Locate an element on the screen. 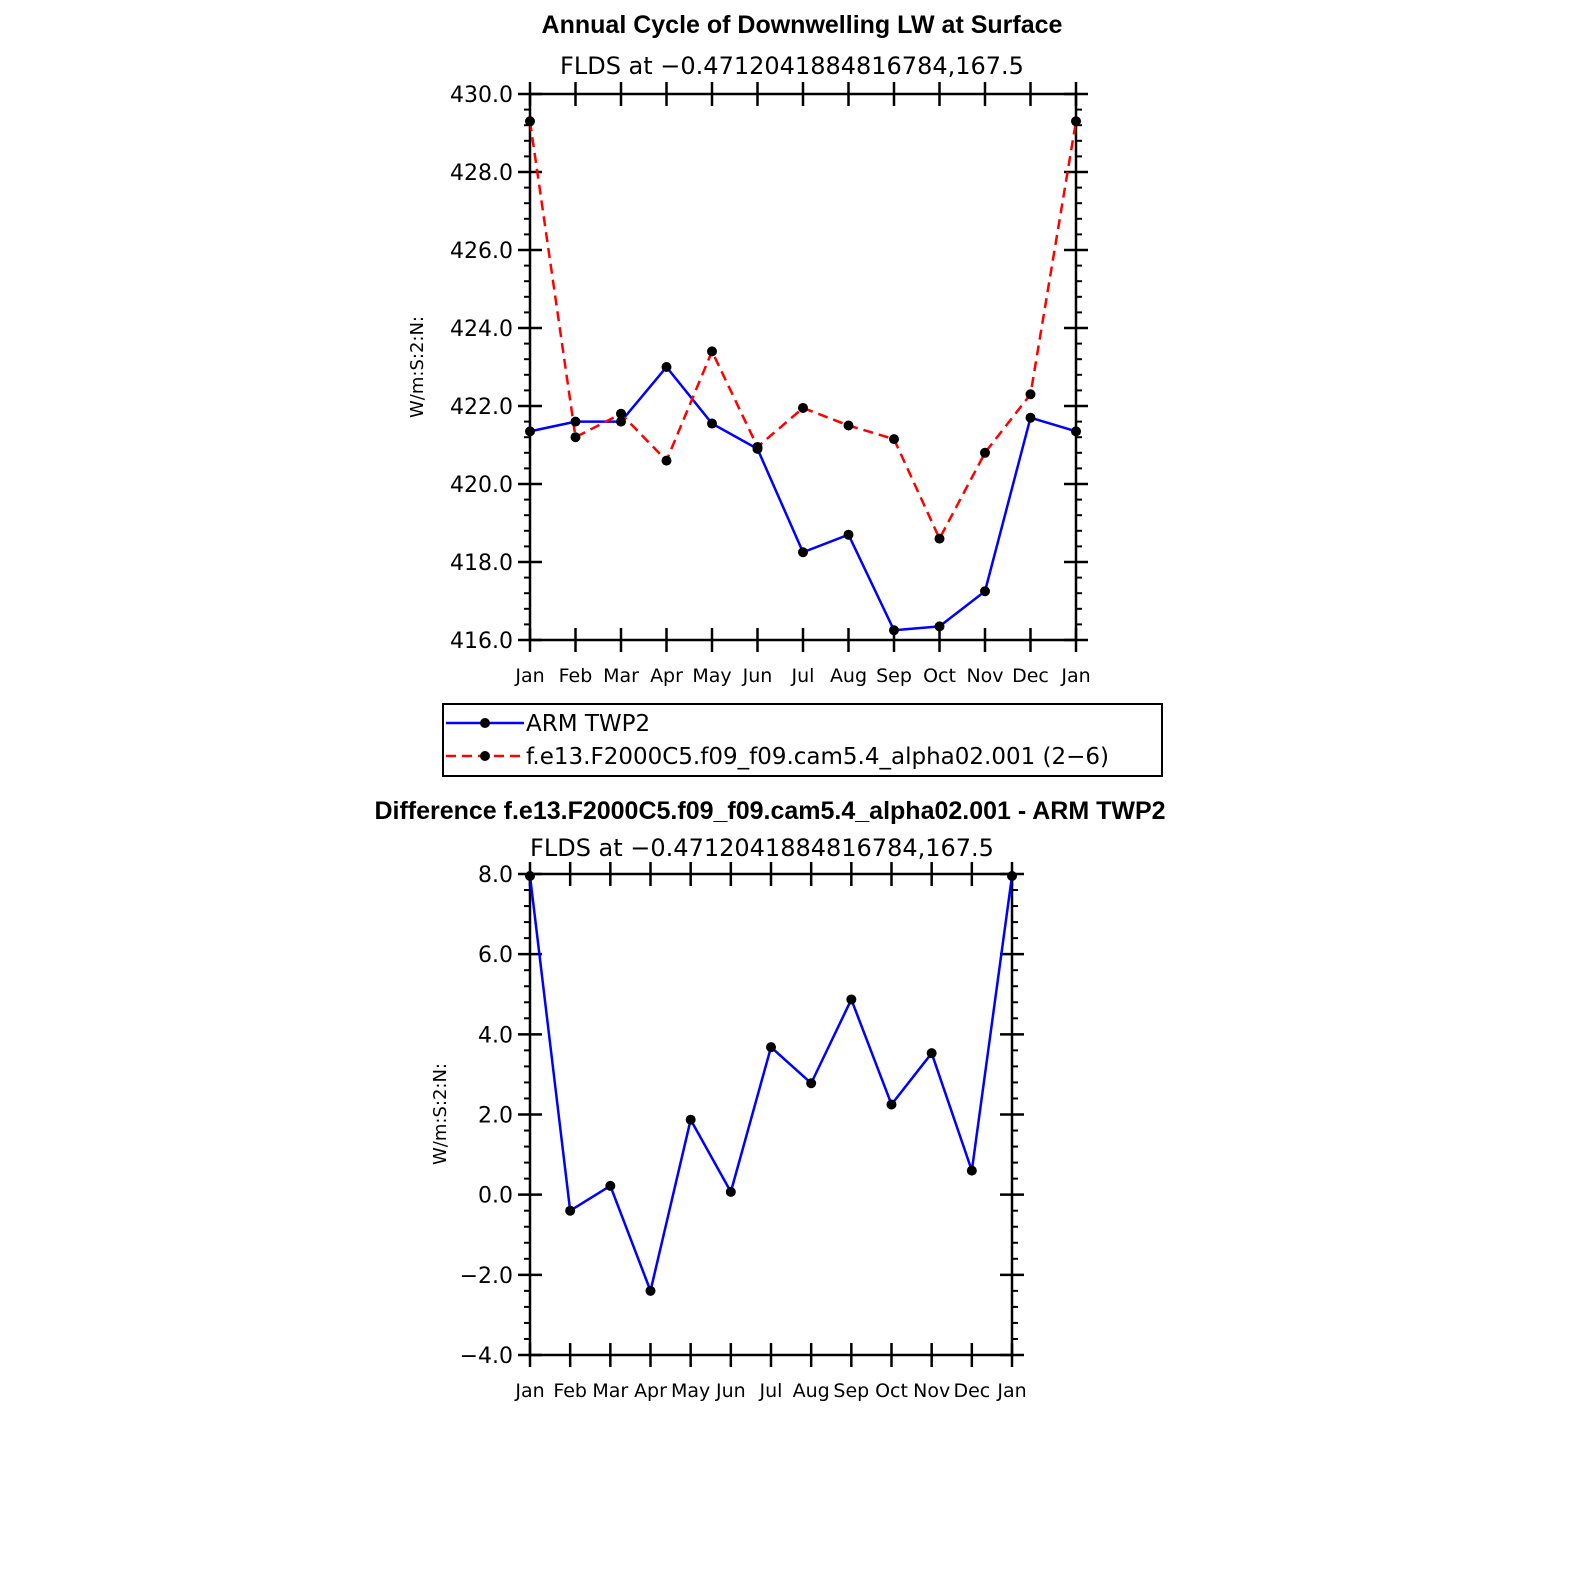  y-tick-label: −2.0 is located at coordinates (486, 1276).